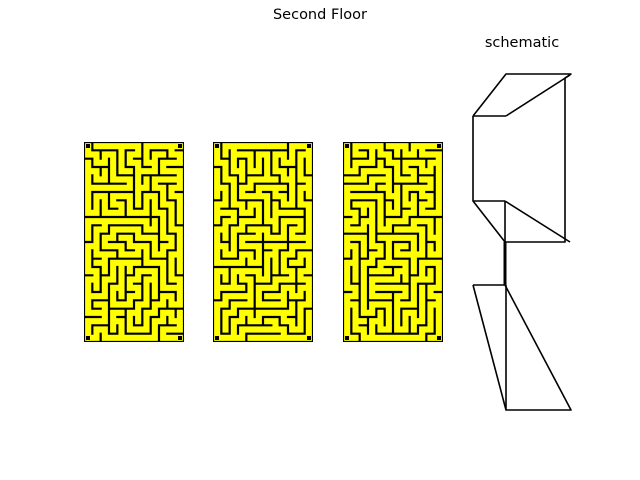 The image size is (640, 480). What do you see at coordinates (538, 95) in the screenshot?
I see `schematic-upper-diagonal` at bounding box center [538, 95].